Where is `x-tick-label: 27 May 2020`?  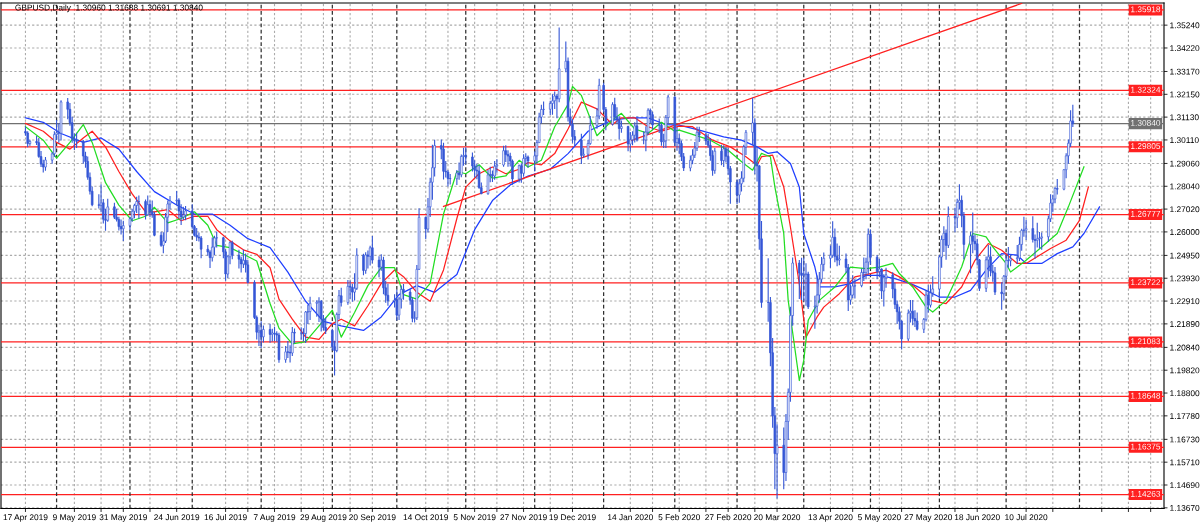 x-tick-label: 27 May 2020 is located at coordinates (928, 518).